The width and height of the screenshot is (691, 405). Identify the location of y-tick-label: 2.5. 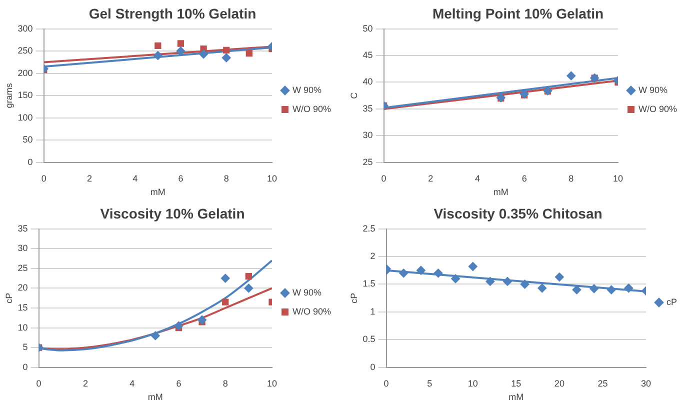
(369, 228).